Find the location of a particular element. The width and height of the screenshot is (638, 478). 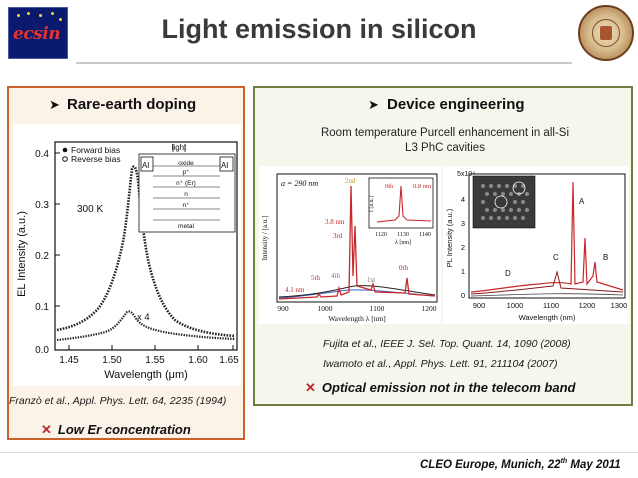

y-tick: 0.3 is located at coordinates (42, 205).